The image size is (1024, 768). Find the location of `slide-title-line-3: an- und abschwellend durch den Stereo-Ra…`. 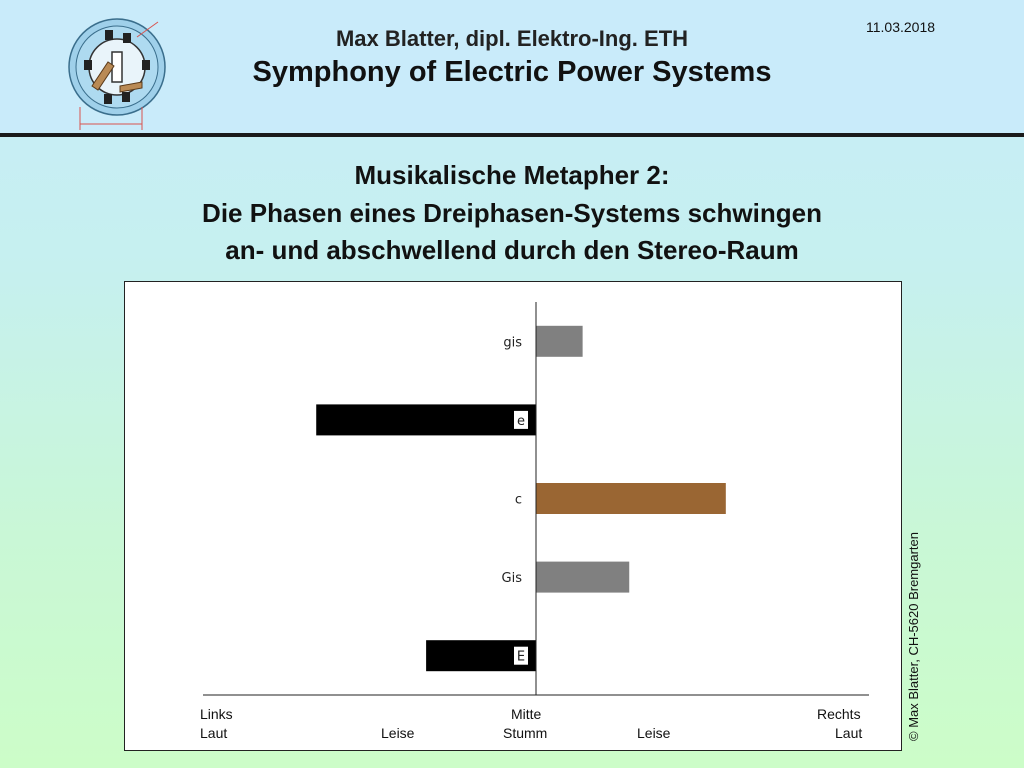

slide-title-line-3: an- und abschwellend durch den Stereo-Ra… is located at coordinates (512, 250).